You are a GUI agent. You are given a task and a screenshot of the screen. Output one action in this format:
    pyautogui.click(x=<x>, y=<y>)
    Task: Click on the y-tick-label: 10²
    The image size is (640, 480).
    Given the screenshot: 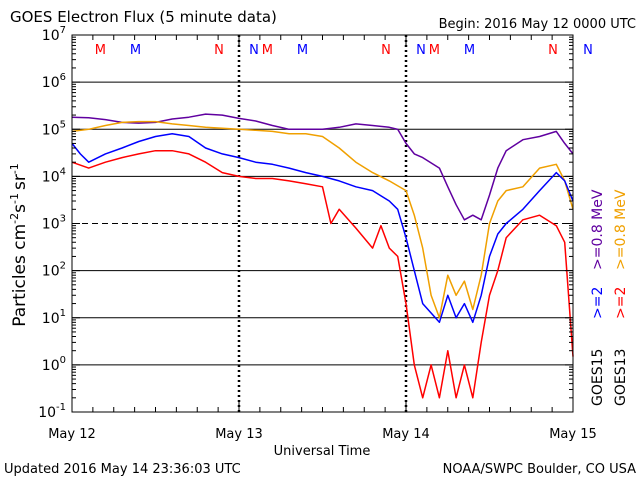 What is the action you would take?
    pyautogui.click(x=54, y=270)
    